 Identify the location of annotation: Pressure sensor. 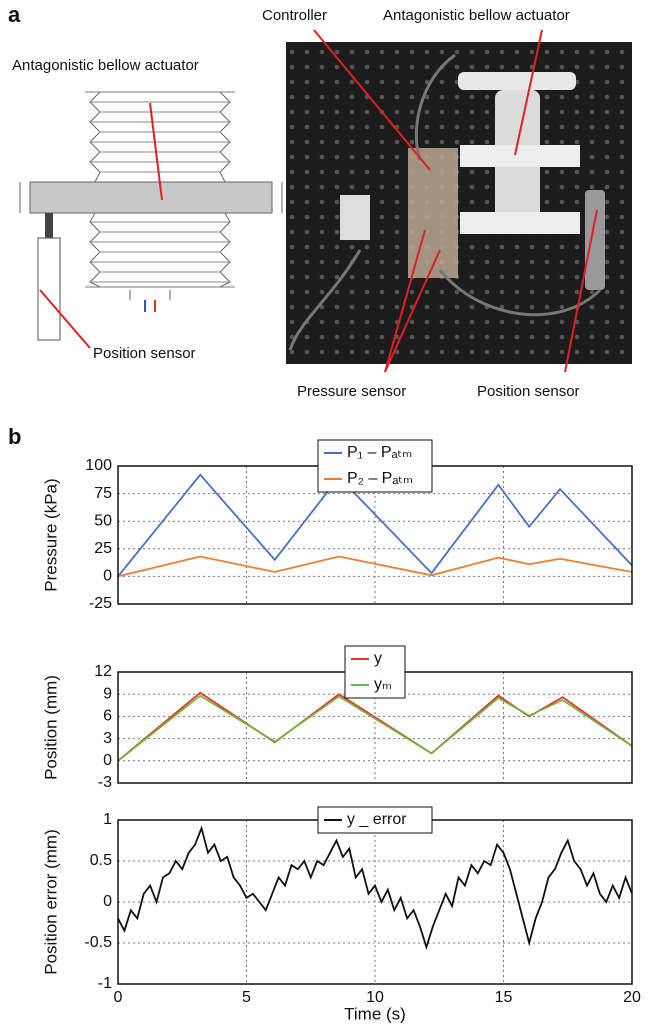
(351, 391).